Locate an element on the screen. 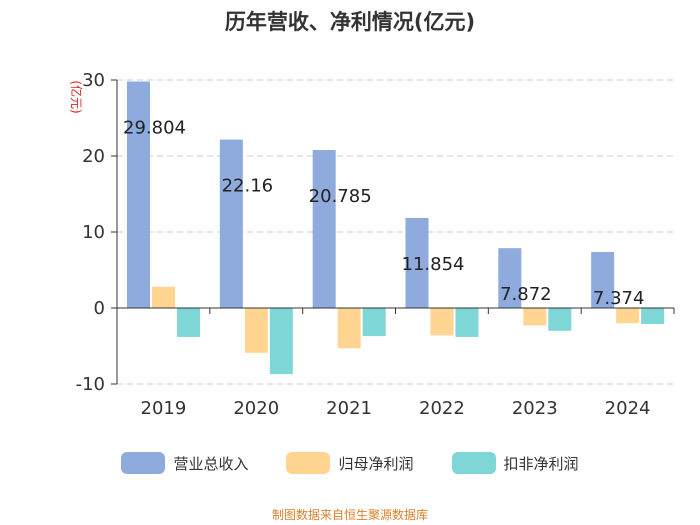 This screenshot has width=700, height=525. bar-revenue-2022 is located at coordinates (417, 262).